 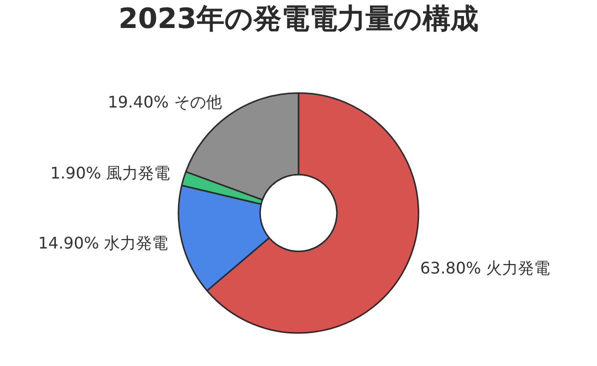 I want to click on slice-label: 1.90% 風力発電, so click(x=110, y=173).